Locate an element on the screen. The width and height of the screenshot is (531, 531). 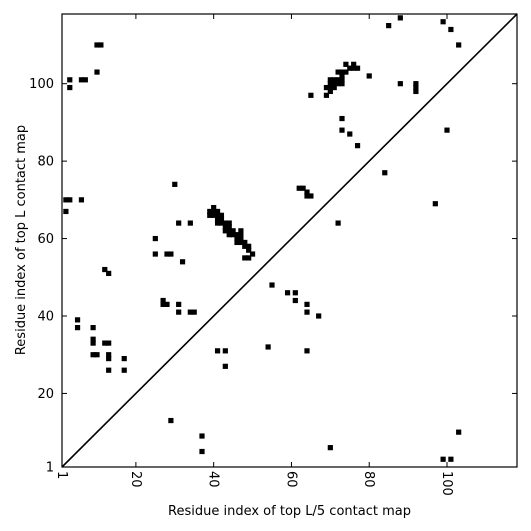
y-tick-label: 100 is located at coordinates (41, 84).